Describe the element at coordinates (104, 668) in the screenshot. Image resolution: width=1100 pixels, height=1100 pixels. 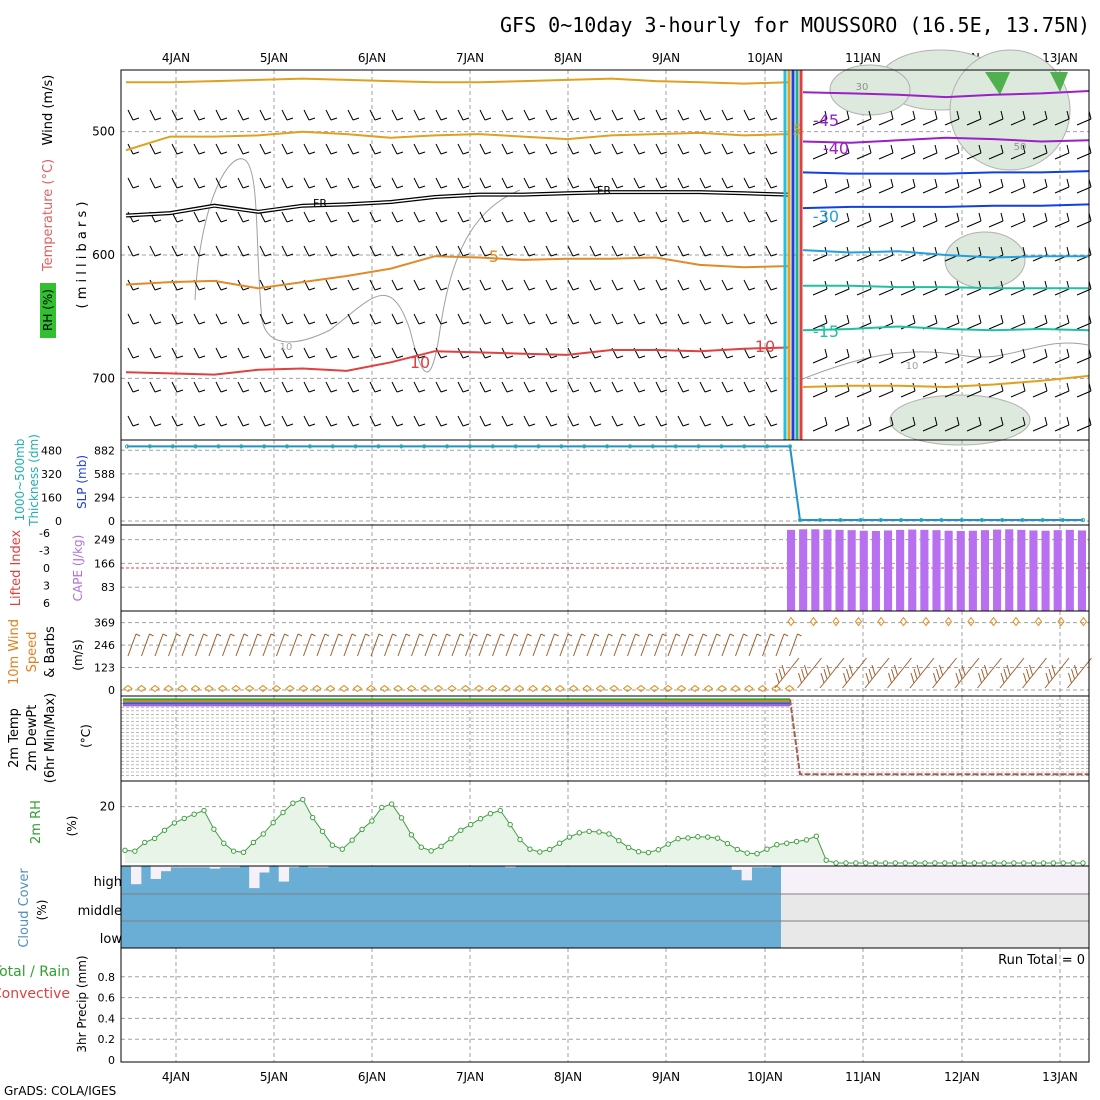
I see `wind-ytick-2: 123` at that location.